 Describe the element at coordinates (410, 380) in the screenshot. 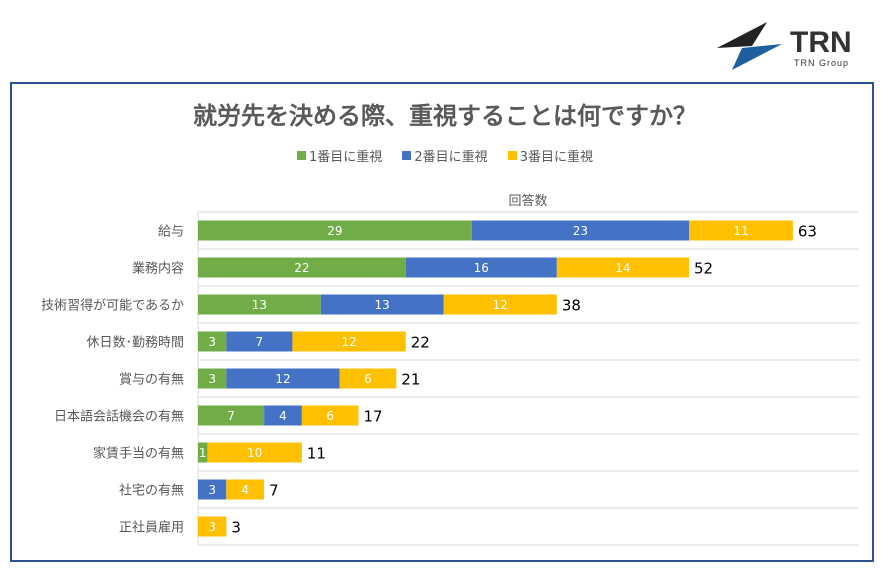

I see `total-label: 21` at that location.